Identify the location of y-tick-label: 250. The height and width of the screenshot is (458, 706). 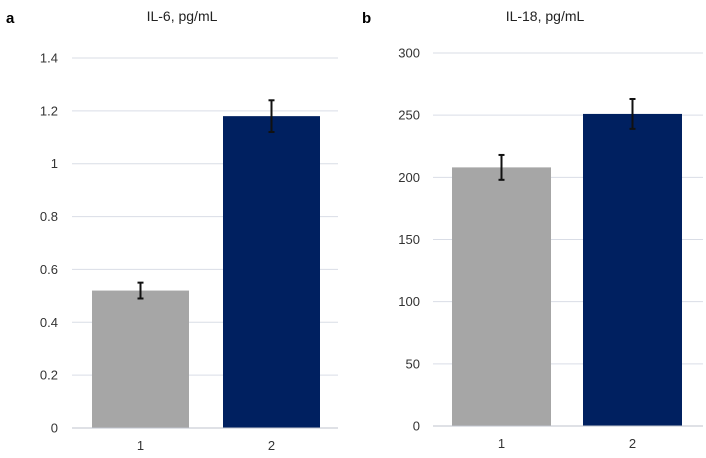
(409, 115).